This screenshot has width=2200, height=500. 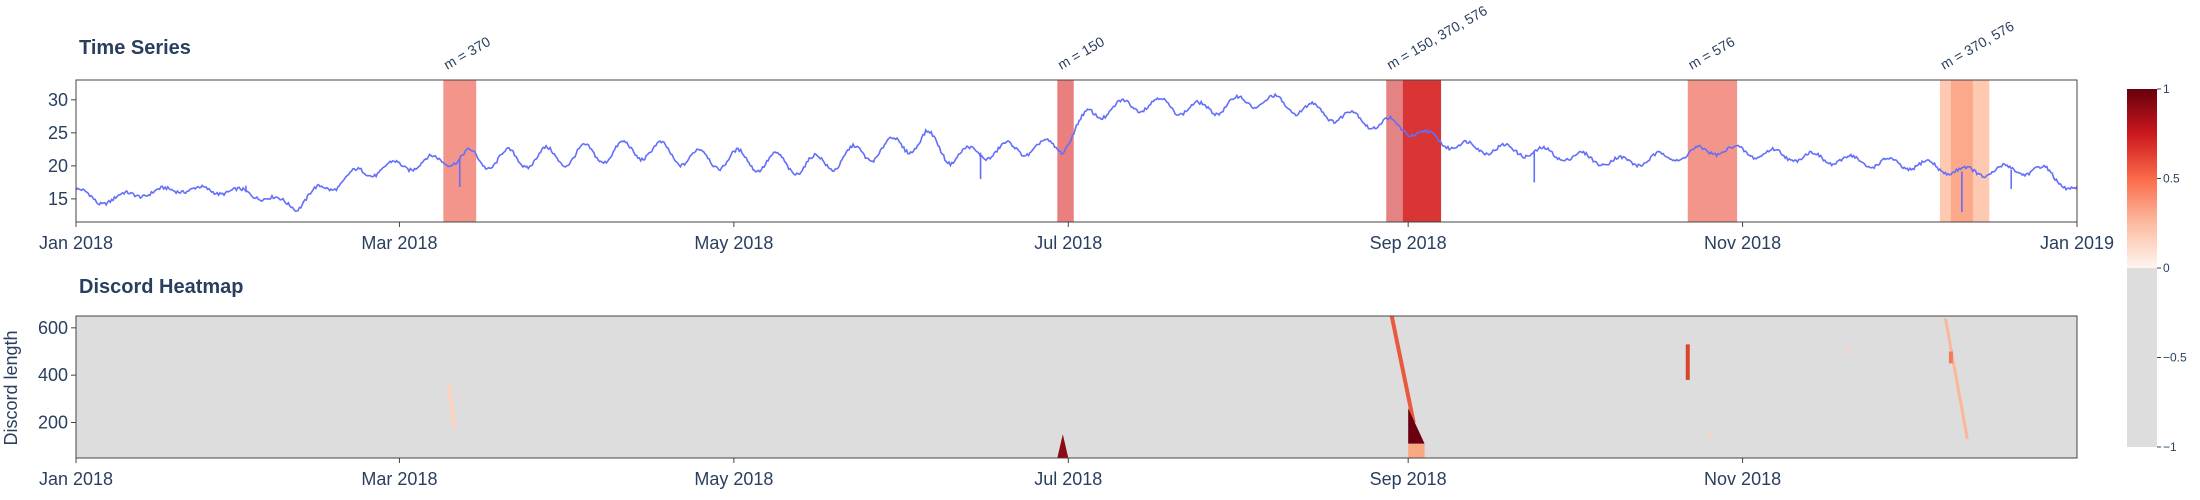 I want to click on colorbar-tick-label: 0, so click(x=2166, y=268).